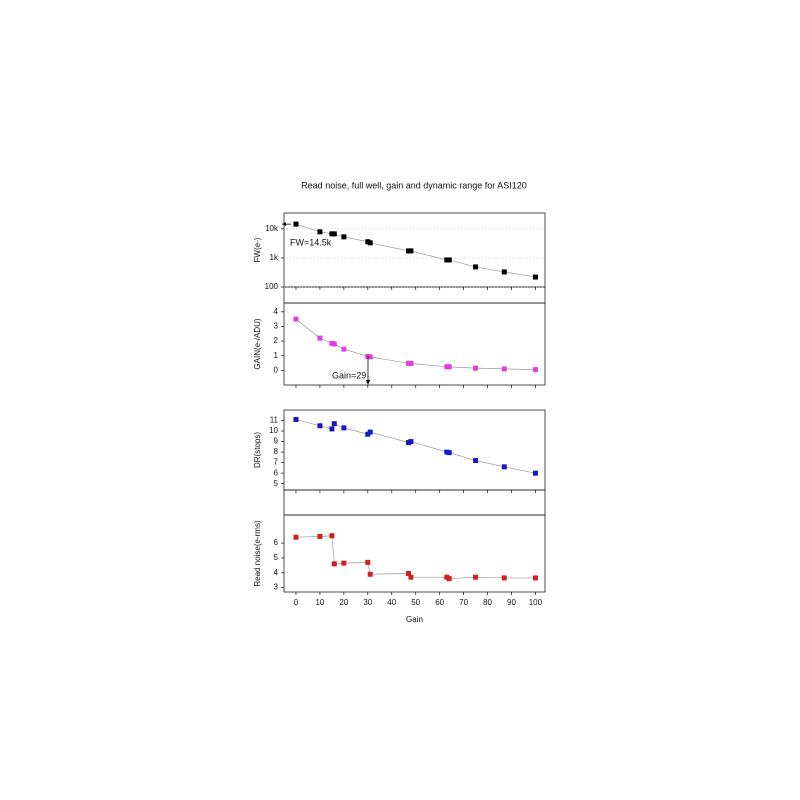 The image size is (800, 800). Describe the element at coordinates (272, 286) in the screenshot. I see `y-tick-label: 100` at that location.